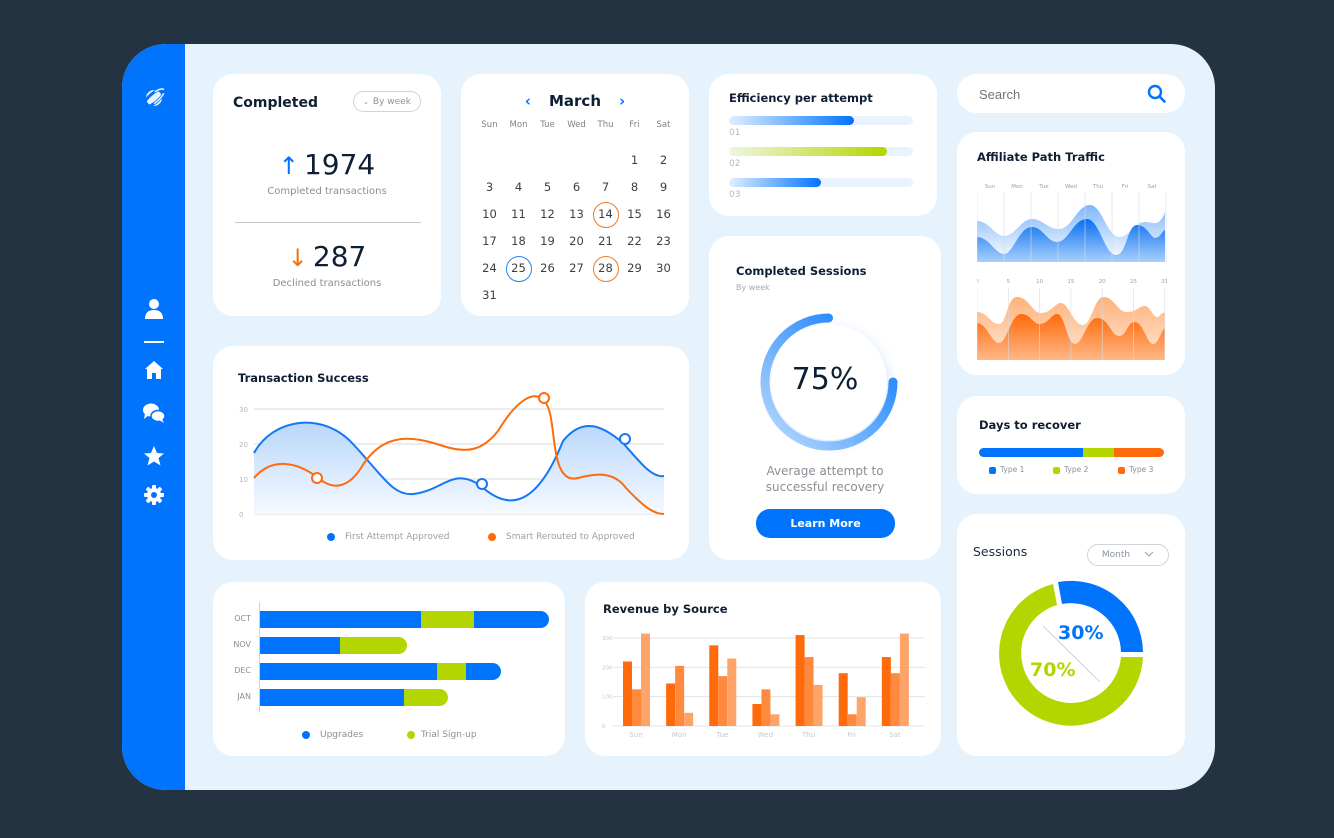 The height and width of the screenshot is (838, 1334). What do you see at coordinates (489, 268) in the screenshot?
I see `calendar-day-24: 24` at bounding box center [489, 268].